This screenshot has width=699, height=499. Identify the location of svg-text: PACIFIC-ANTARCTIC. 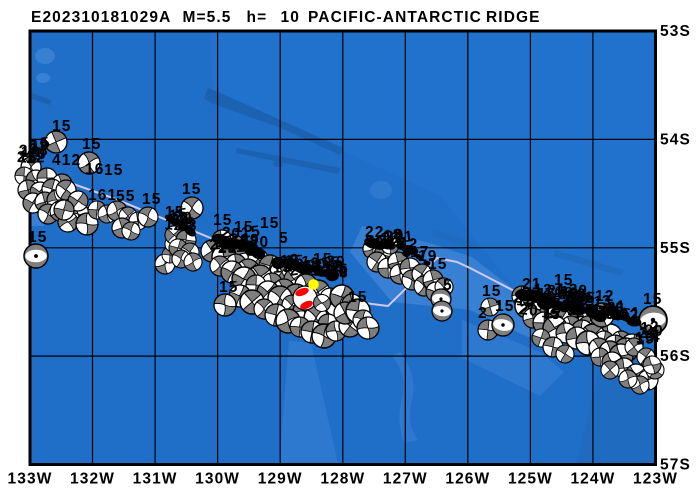
(395, 17).